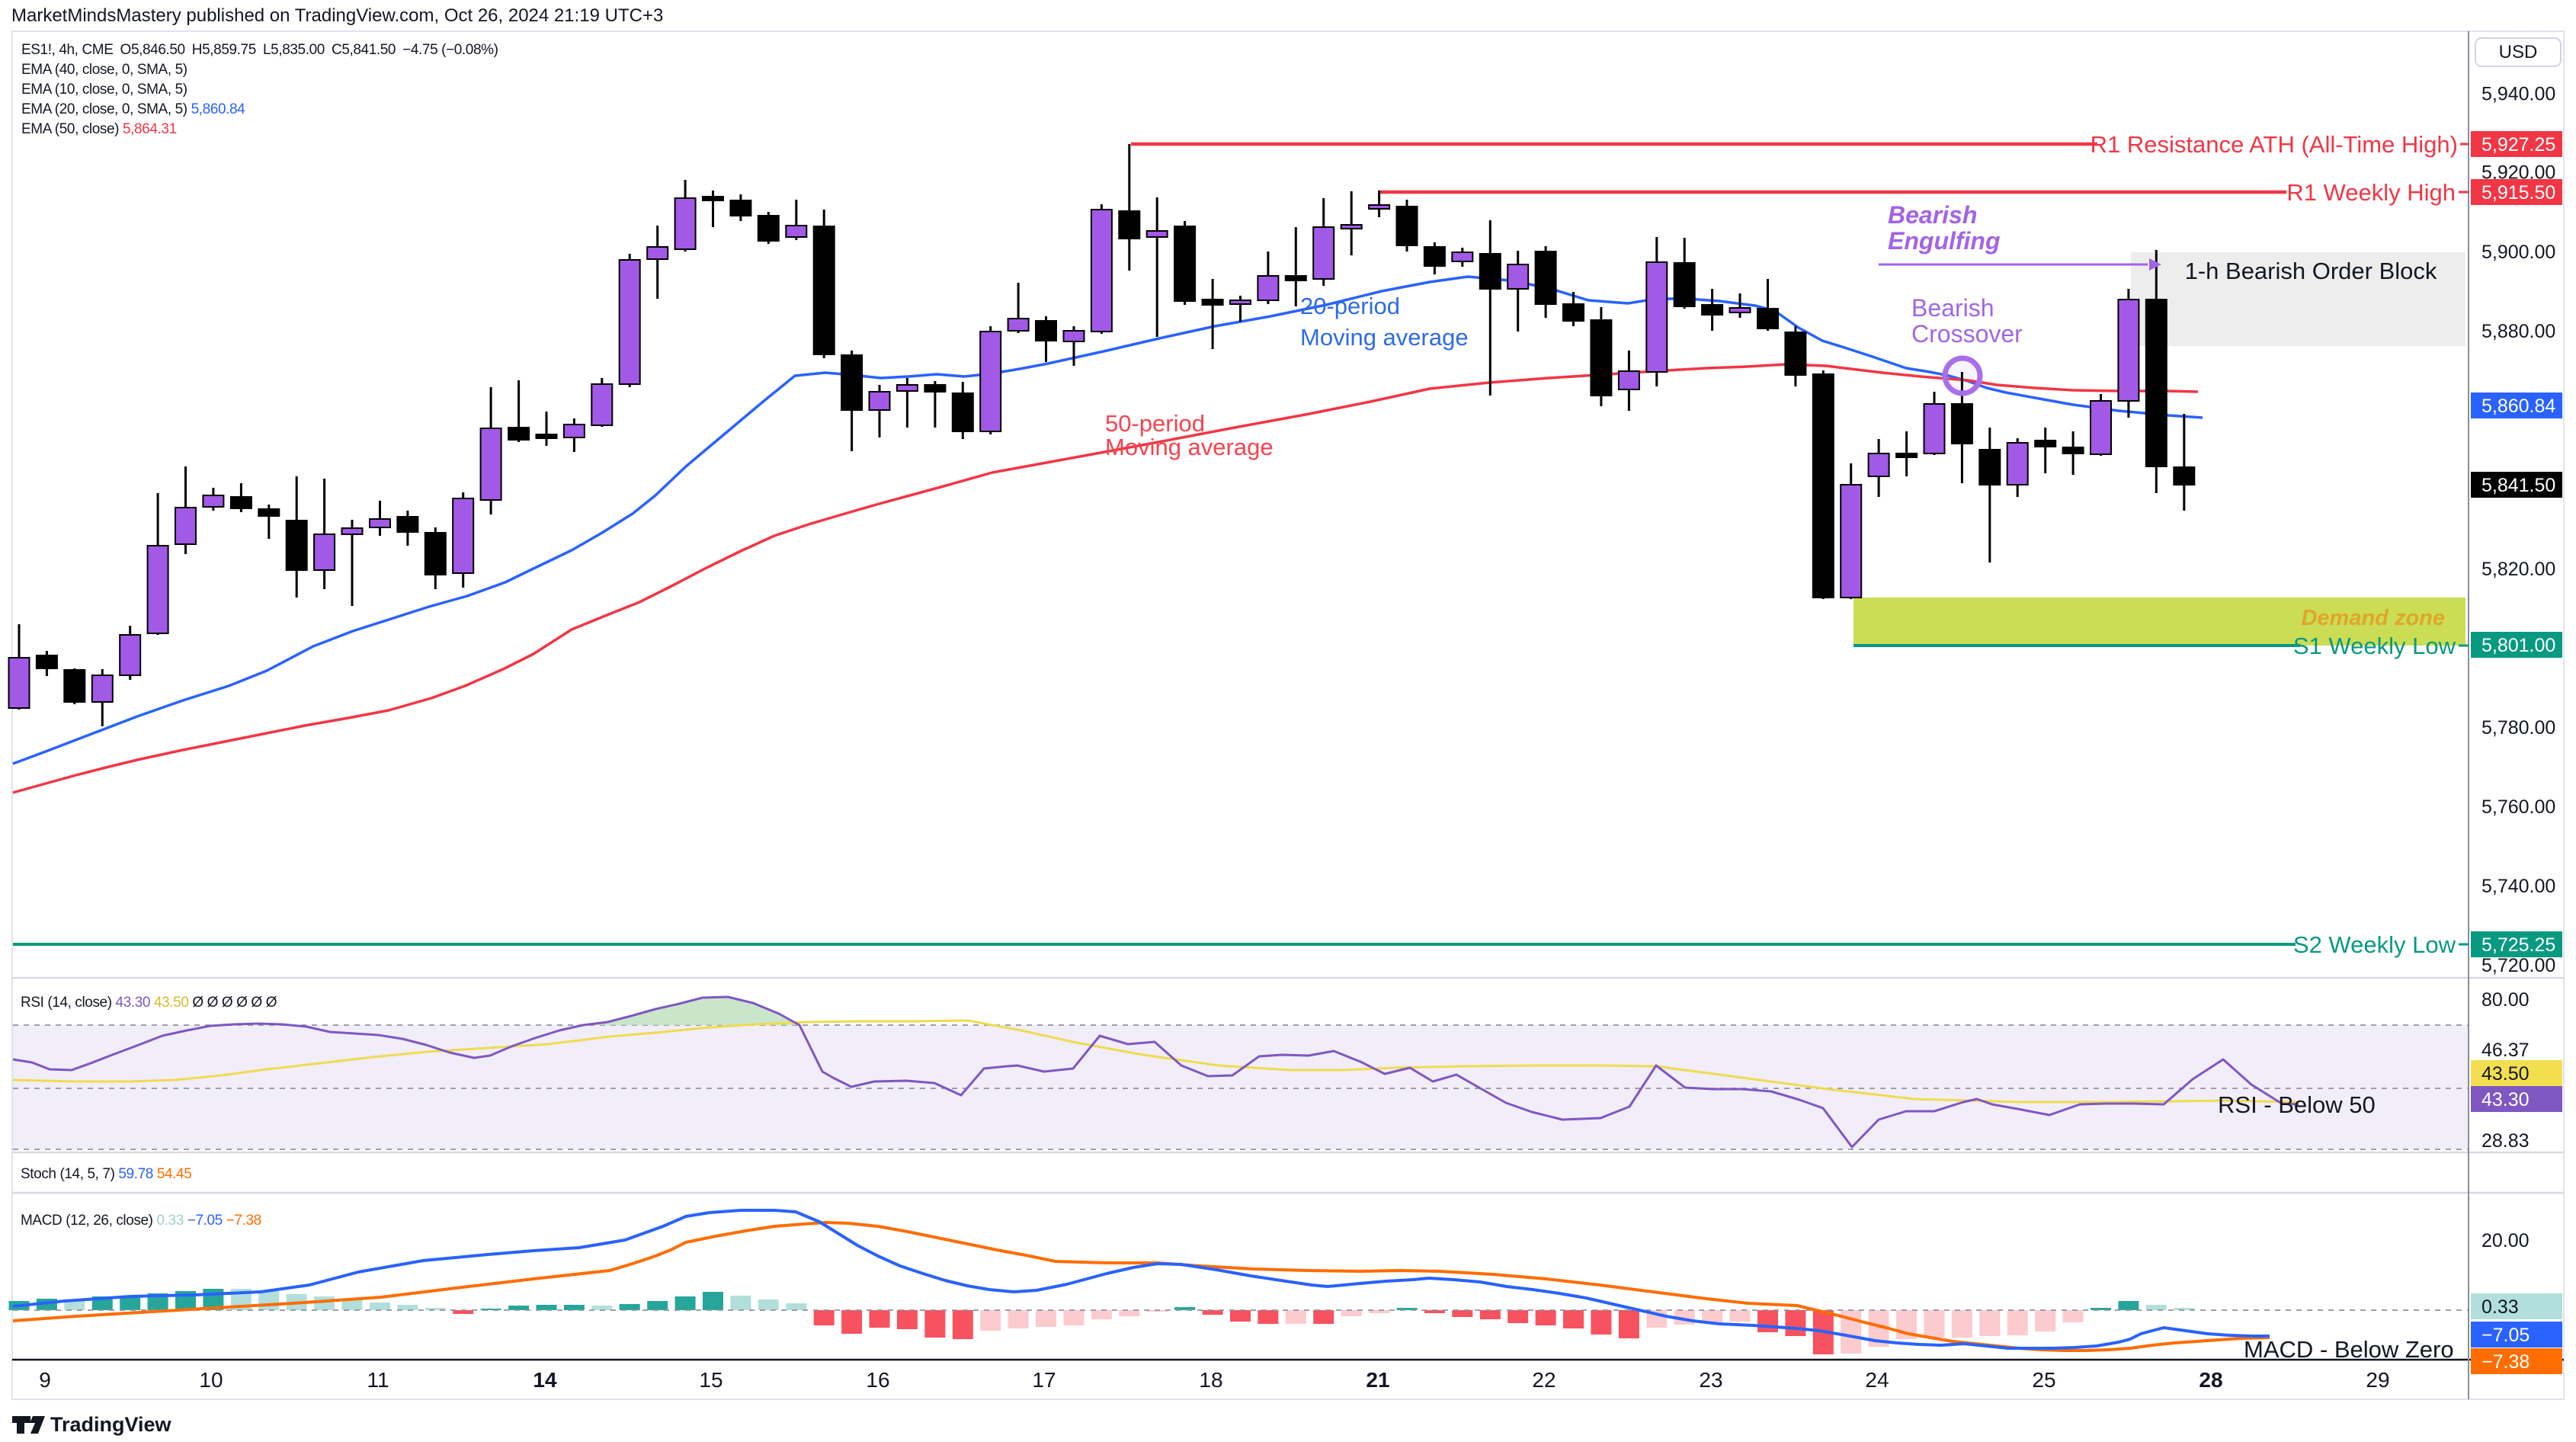 The width and height of the screenshot is (2576, 1442). I want to click on svg-text: 5,760.00, so click(2518, 807).